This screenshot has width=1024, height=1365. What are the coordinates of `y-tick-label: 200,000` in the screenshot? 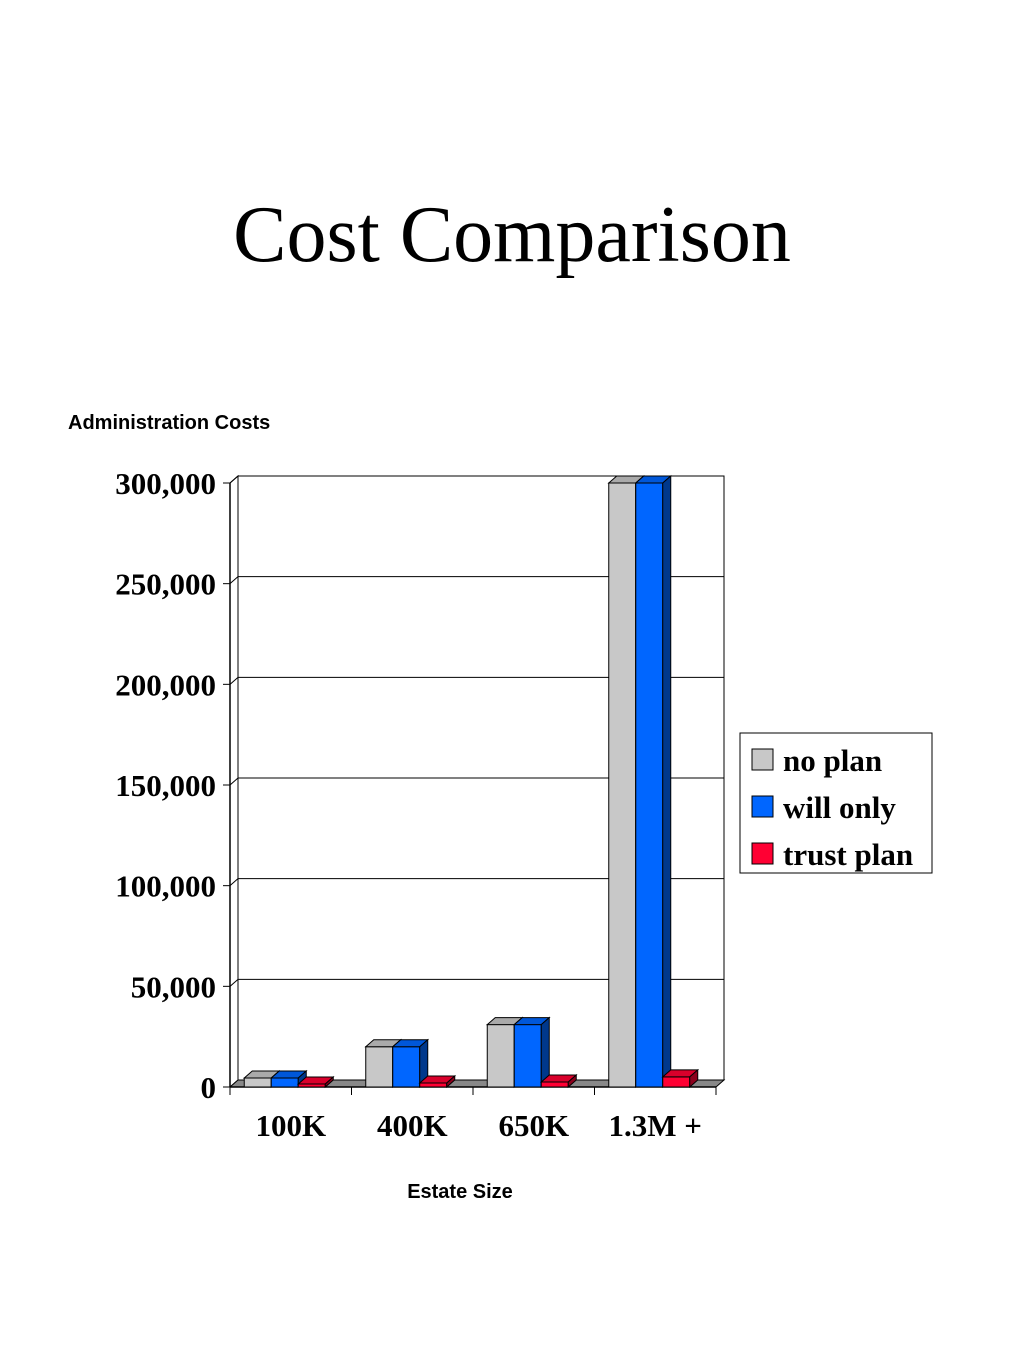 It's located at (165, 684).